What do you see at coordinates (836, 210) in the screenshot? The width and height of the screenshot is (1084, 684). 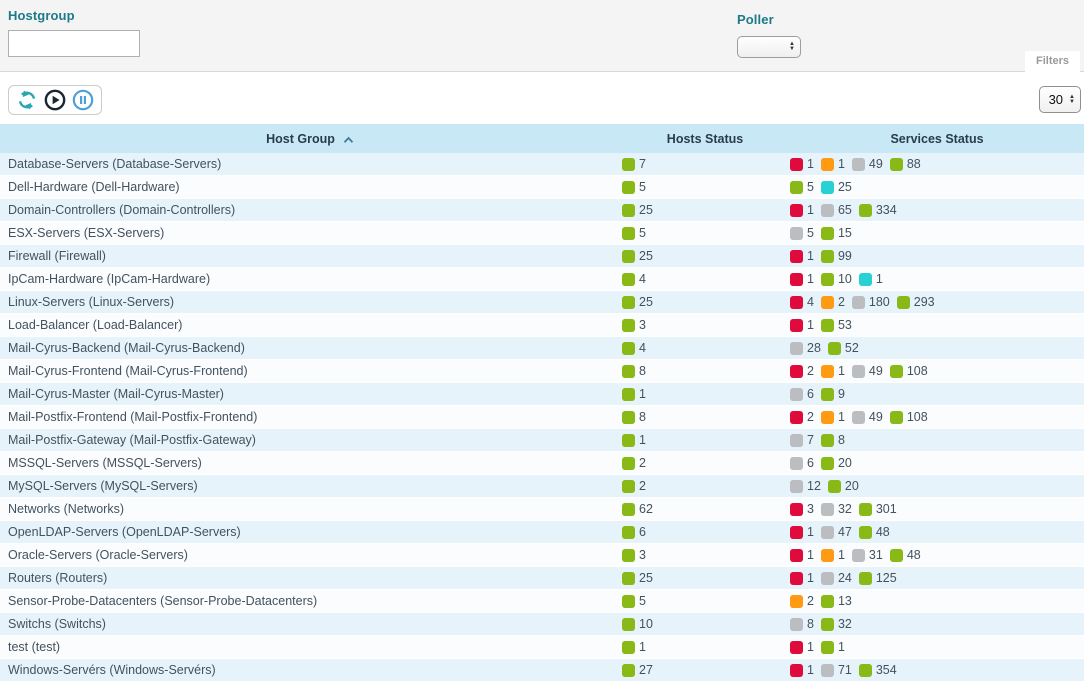 I see `status-count-gray: 65` at bounding box center [836, 210].